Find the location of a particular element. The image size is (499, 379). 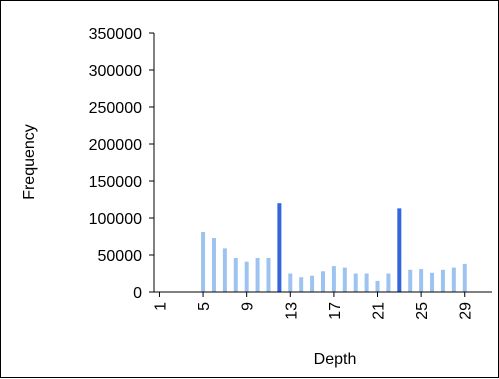

y-tick-label: 200000 is located at coordinates (115, 145).